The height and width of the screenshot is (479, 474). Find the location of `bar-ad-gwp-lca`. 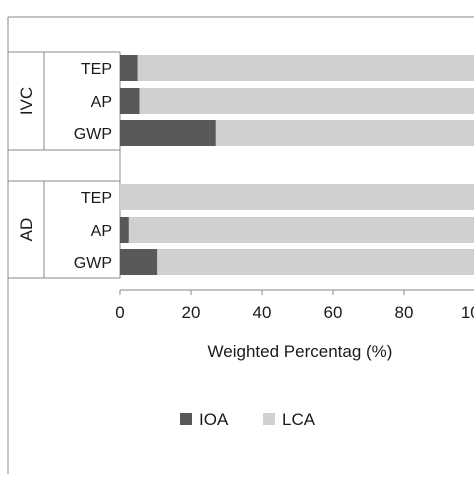

bar-ad-gwp-lca is located at coordinates (315, 262).